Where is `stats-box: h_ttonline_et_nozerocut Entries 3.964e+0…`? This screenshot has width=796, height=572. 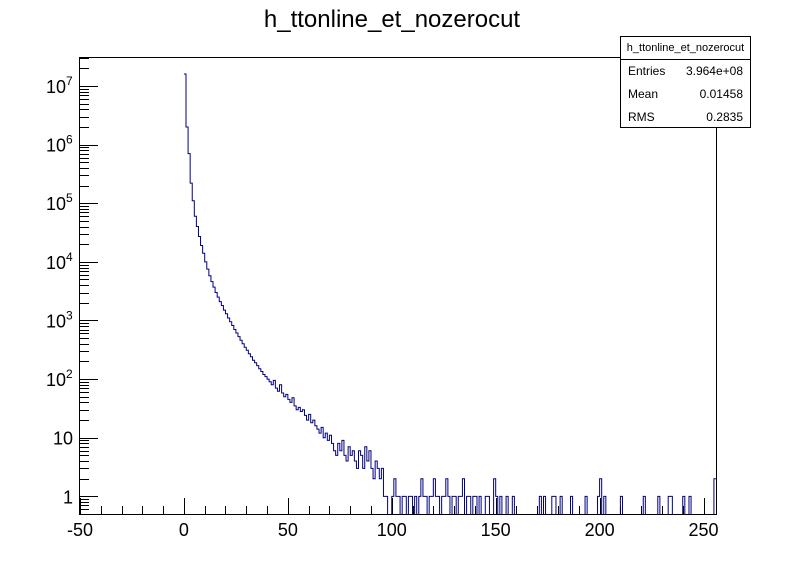
stats-box: h_ttonline_et_nozerocut Entries 3.964e+0… is located at coordinates (685, 82).